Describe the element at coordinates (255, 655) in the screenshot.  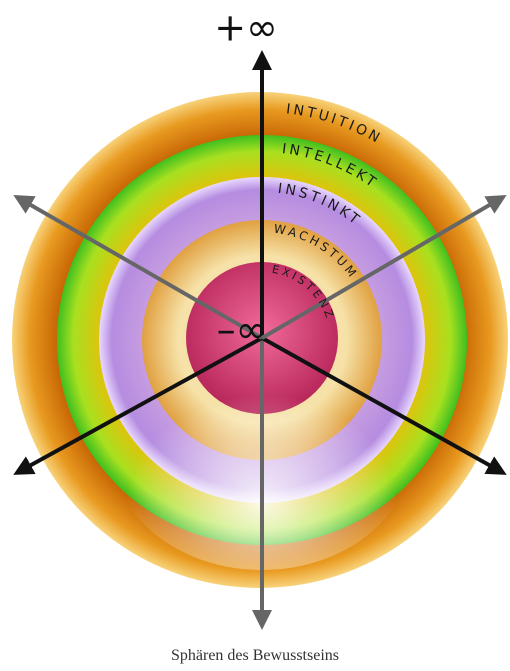
I see `caption: Sphären des Bewusstseins` at that location.